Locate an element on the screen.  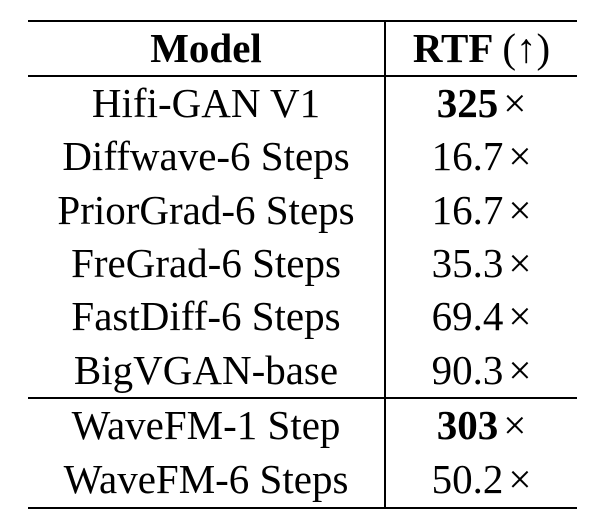
model-cell: Hifi-GAN V1 is located at coordinates (207, 104).